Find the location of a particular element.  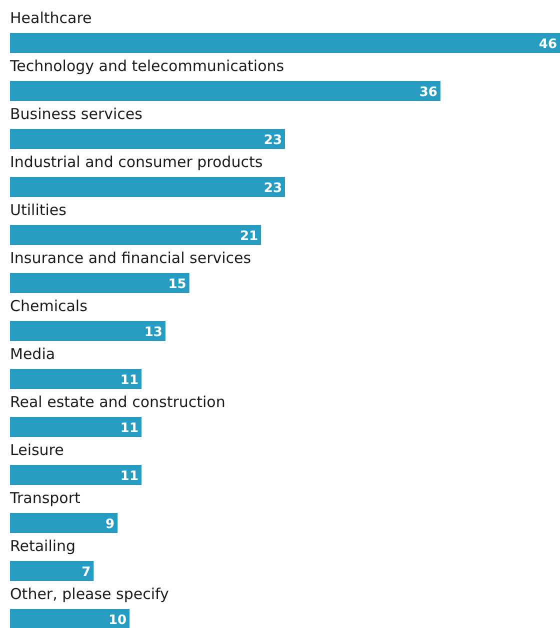

y-tick-label: Transport is located at coordinates (45, 498).